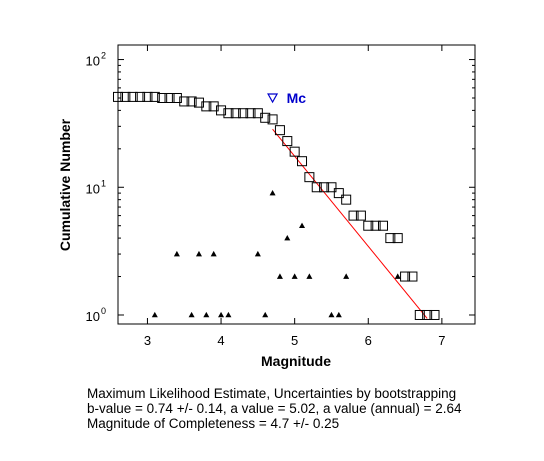 The height and width of the screenshot is (461, 544). Describe the element at coordinates (220, 340) in the screenshot. I see `x-tick-label: 4` at that location.